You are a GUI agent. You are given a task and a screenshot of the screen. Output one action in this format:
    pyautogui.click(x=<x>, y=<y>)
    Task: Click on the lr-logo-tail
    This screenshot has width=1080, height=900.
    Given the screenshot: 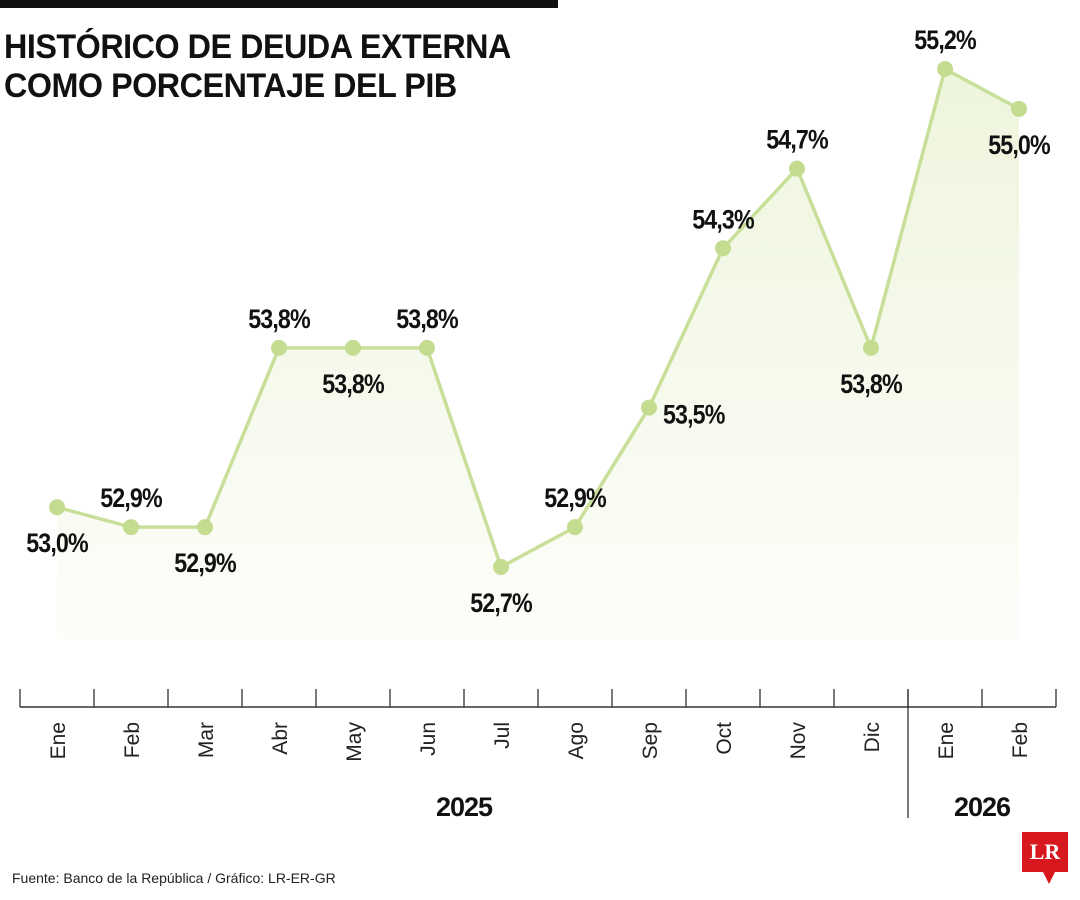 What is the action you would take?
    pyautogui.click(x=1049, y=878)
    